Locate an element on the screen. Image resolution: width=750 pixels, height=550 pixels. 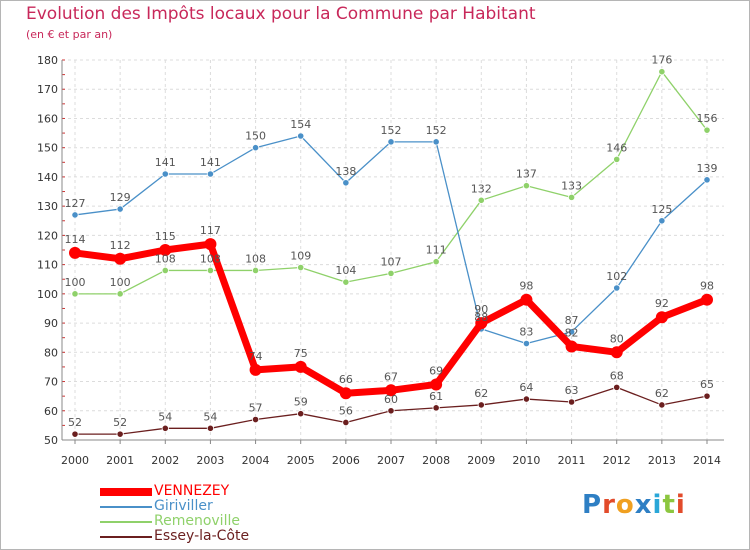
data-label: 82 is located at coordinates (572, 332).